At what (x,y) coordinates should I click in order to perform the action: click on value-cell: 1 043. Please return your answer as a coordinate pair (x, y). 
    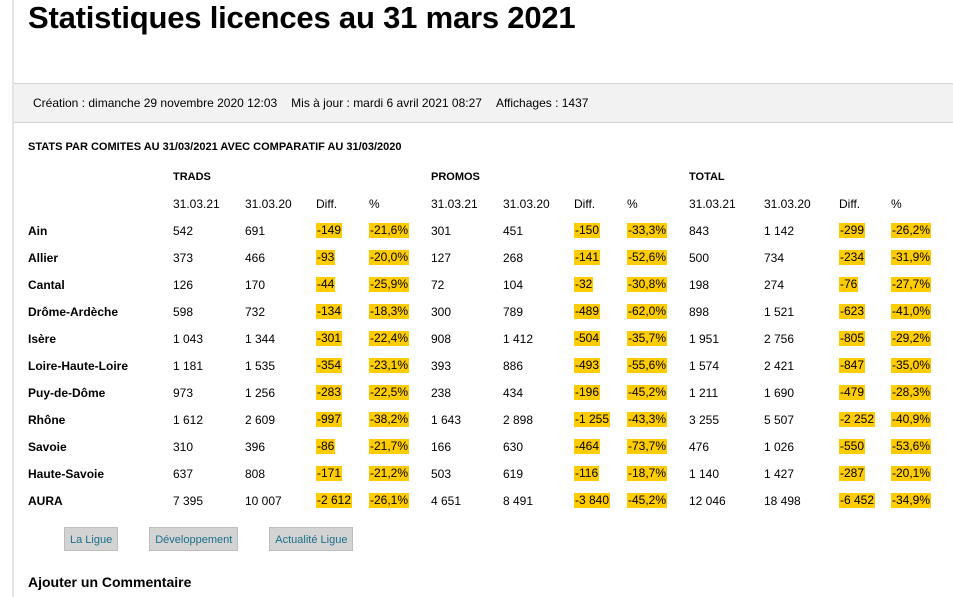
    Looking at the image, I should click on (188, 338).